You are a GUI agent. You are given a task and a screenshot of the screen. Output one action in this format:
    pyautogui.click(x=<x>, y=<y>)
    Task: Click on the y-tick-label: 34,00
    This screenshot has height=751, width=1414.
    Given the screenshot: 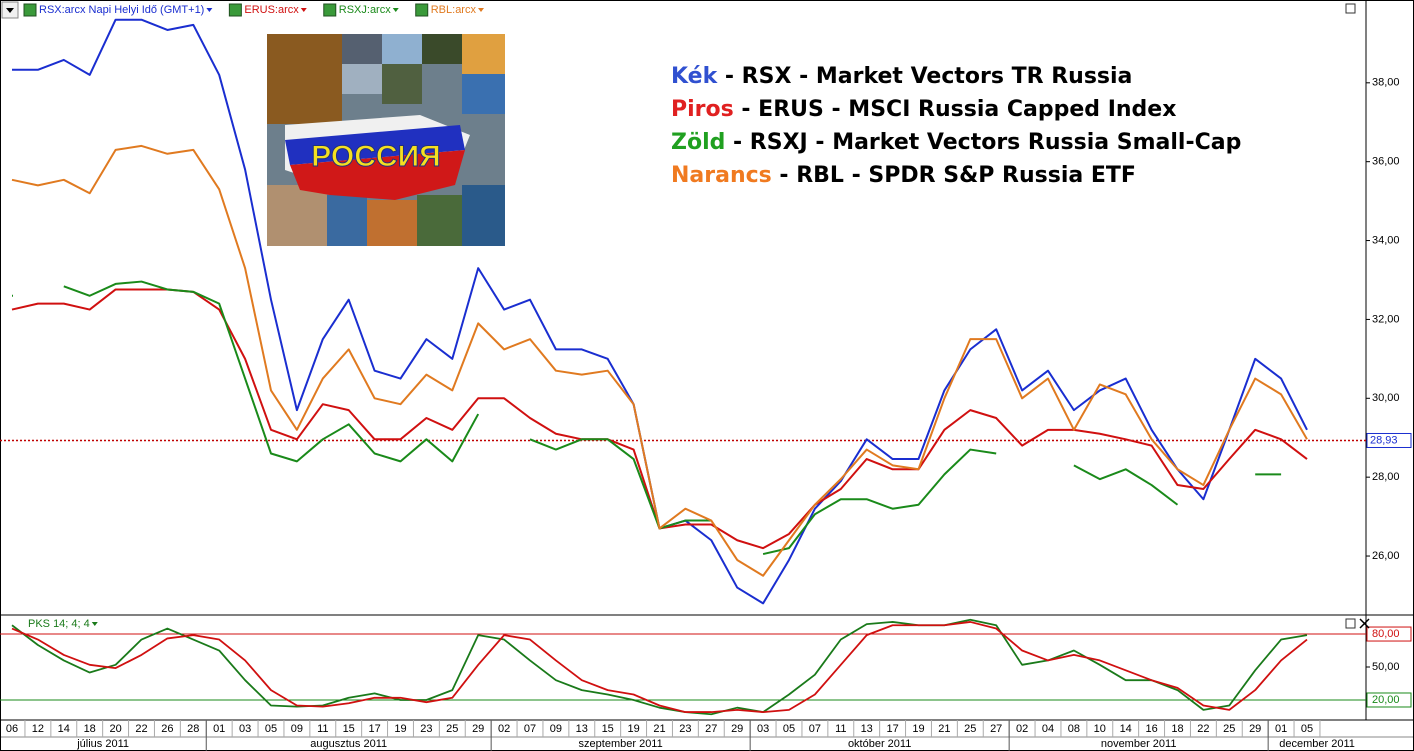 What is the action you would take?
    pyautogui.click(x=1386, y=240)
    